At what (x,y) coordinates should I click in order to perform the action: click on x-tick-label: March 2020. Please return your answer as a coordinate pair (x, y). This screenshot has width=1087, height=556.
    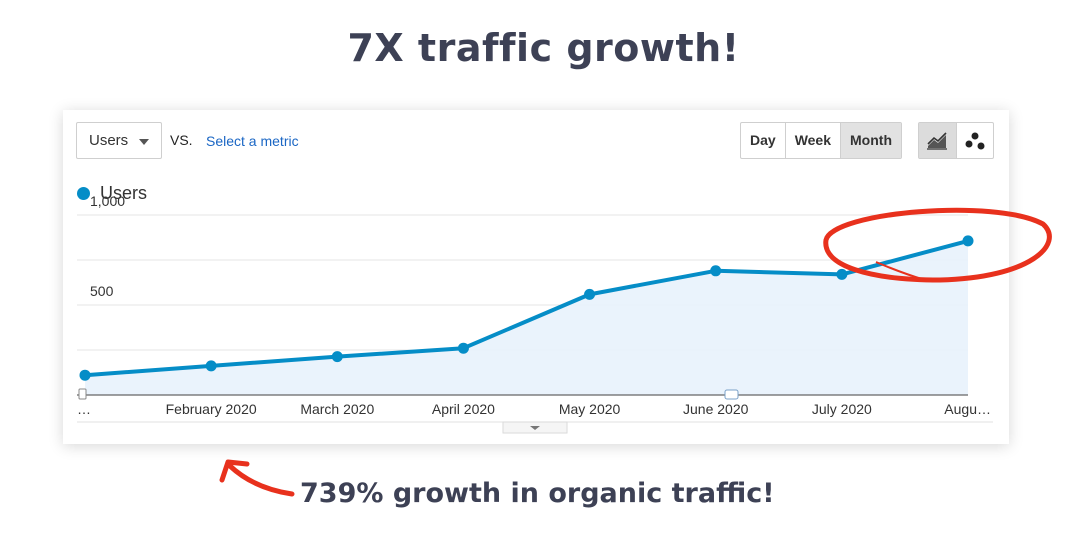
    Looking at the image, I should click on (337, 409).